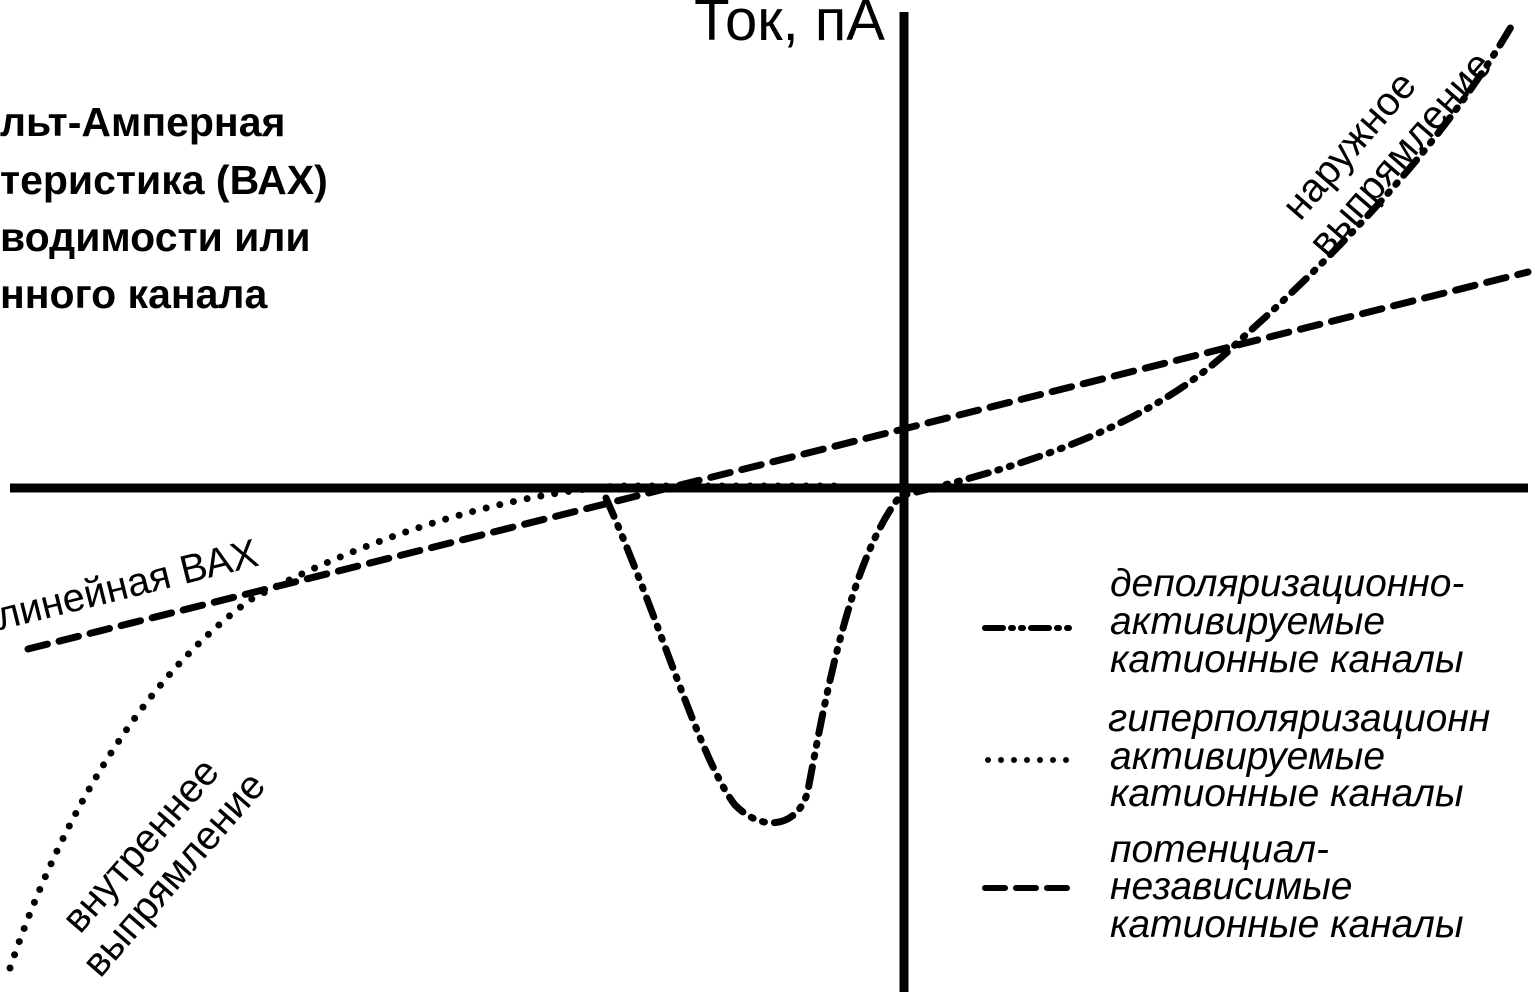 The width and height of the screenshot is (1537, 995). I want to click on label-outward-rectification: наружное выпрямление, so click(1387, 153).